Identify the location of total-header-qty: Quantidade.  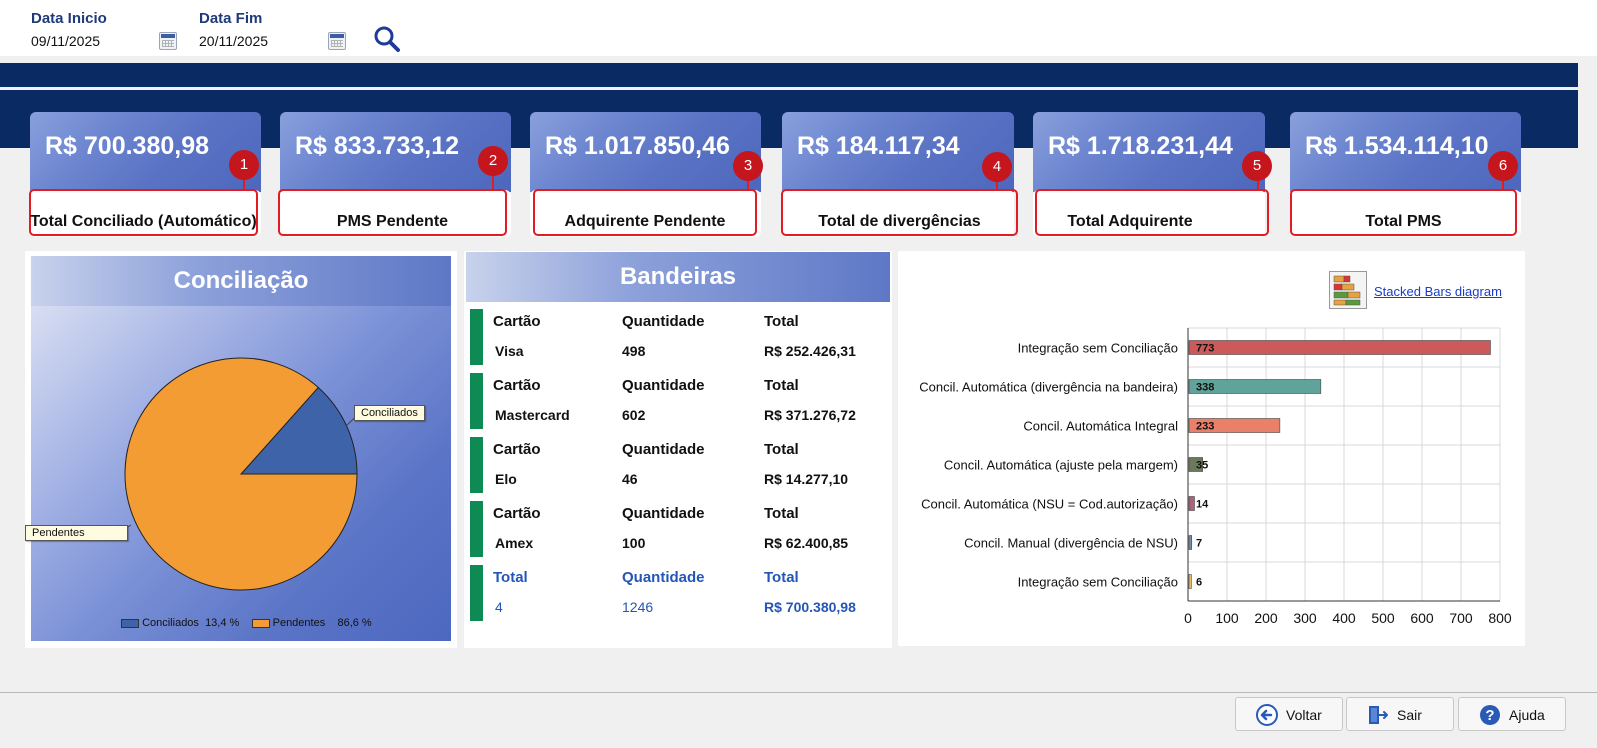
(663, 577).